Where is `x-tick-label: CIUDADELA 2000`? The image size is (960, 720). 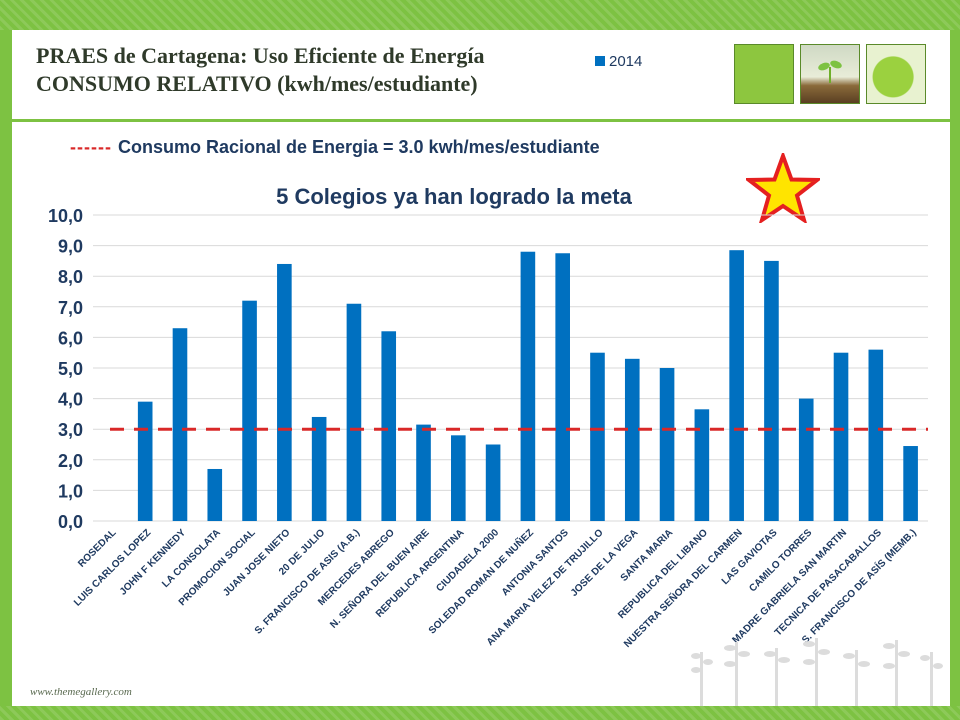 x-tick-label: CIUDADELA 2000 is located at coordinates (467, 560).